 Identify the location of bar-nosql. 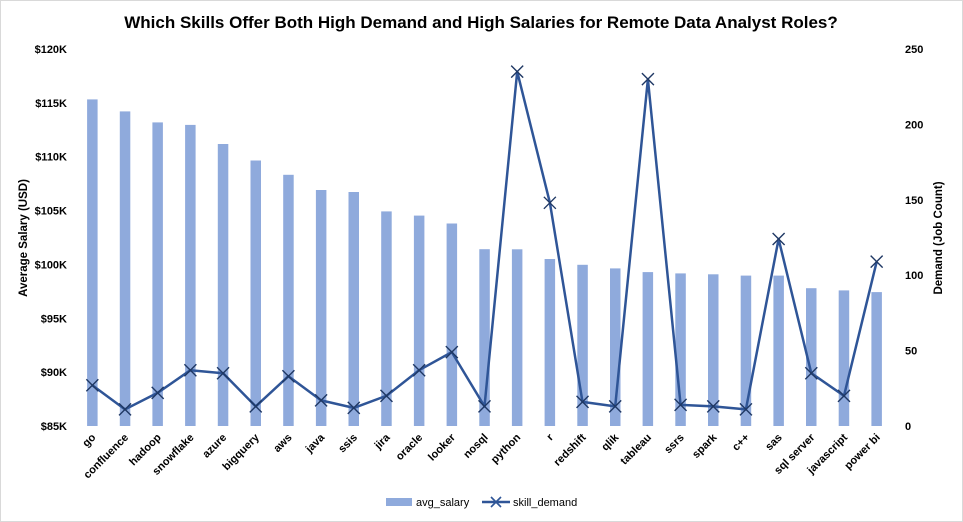
(484, 337).